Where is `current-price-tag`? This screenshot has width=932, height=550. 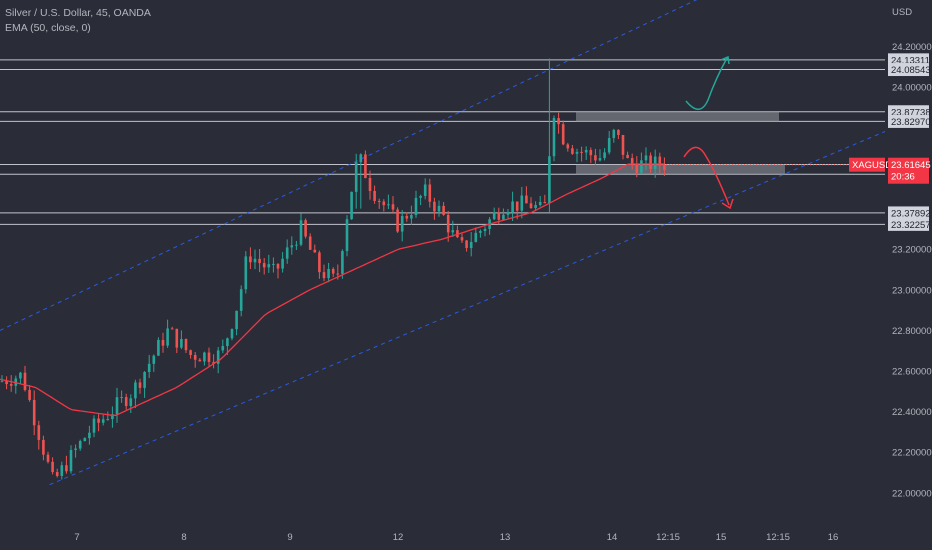 current-price-tag is located at coordinates (908, 170).